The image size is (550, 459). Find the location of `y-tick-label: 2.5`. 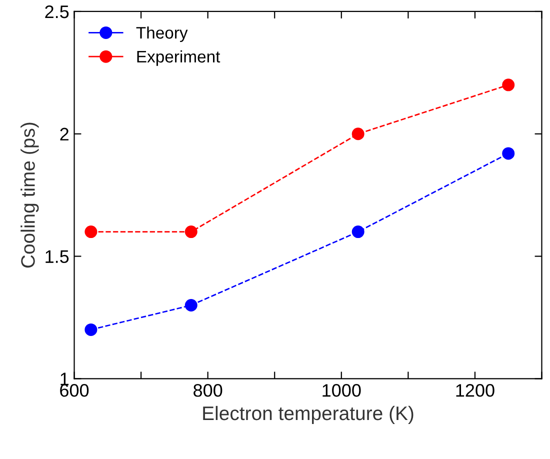

y-tick-label: 2.5 is located at coordinates (57, 11).